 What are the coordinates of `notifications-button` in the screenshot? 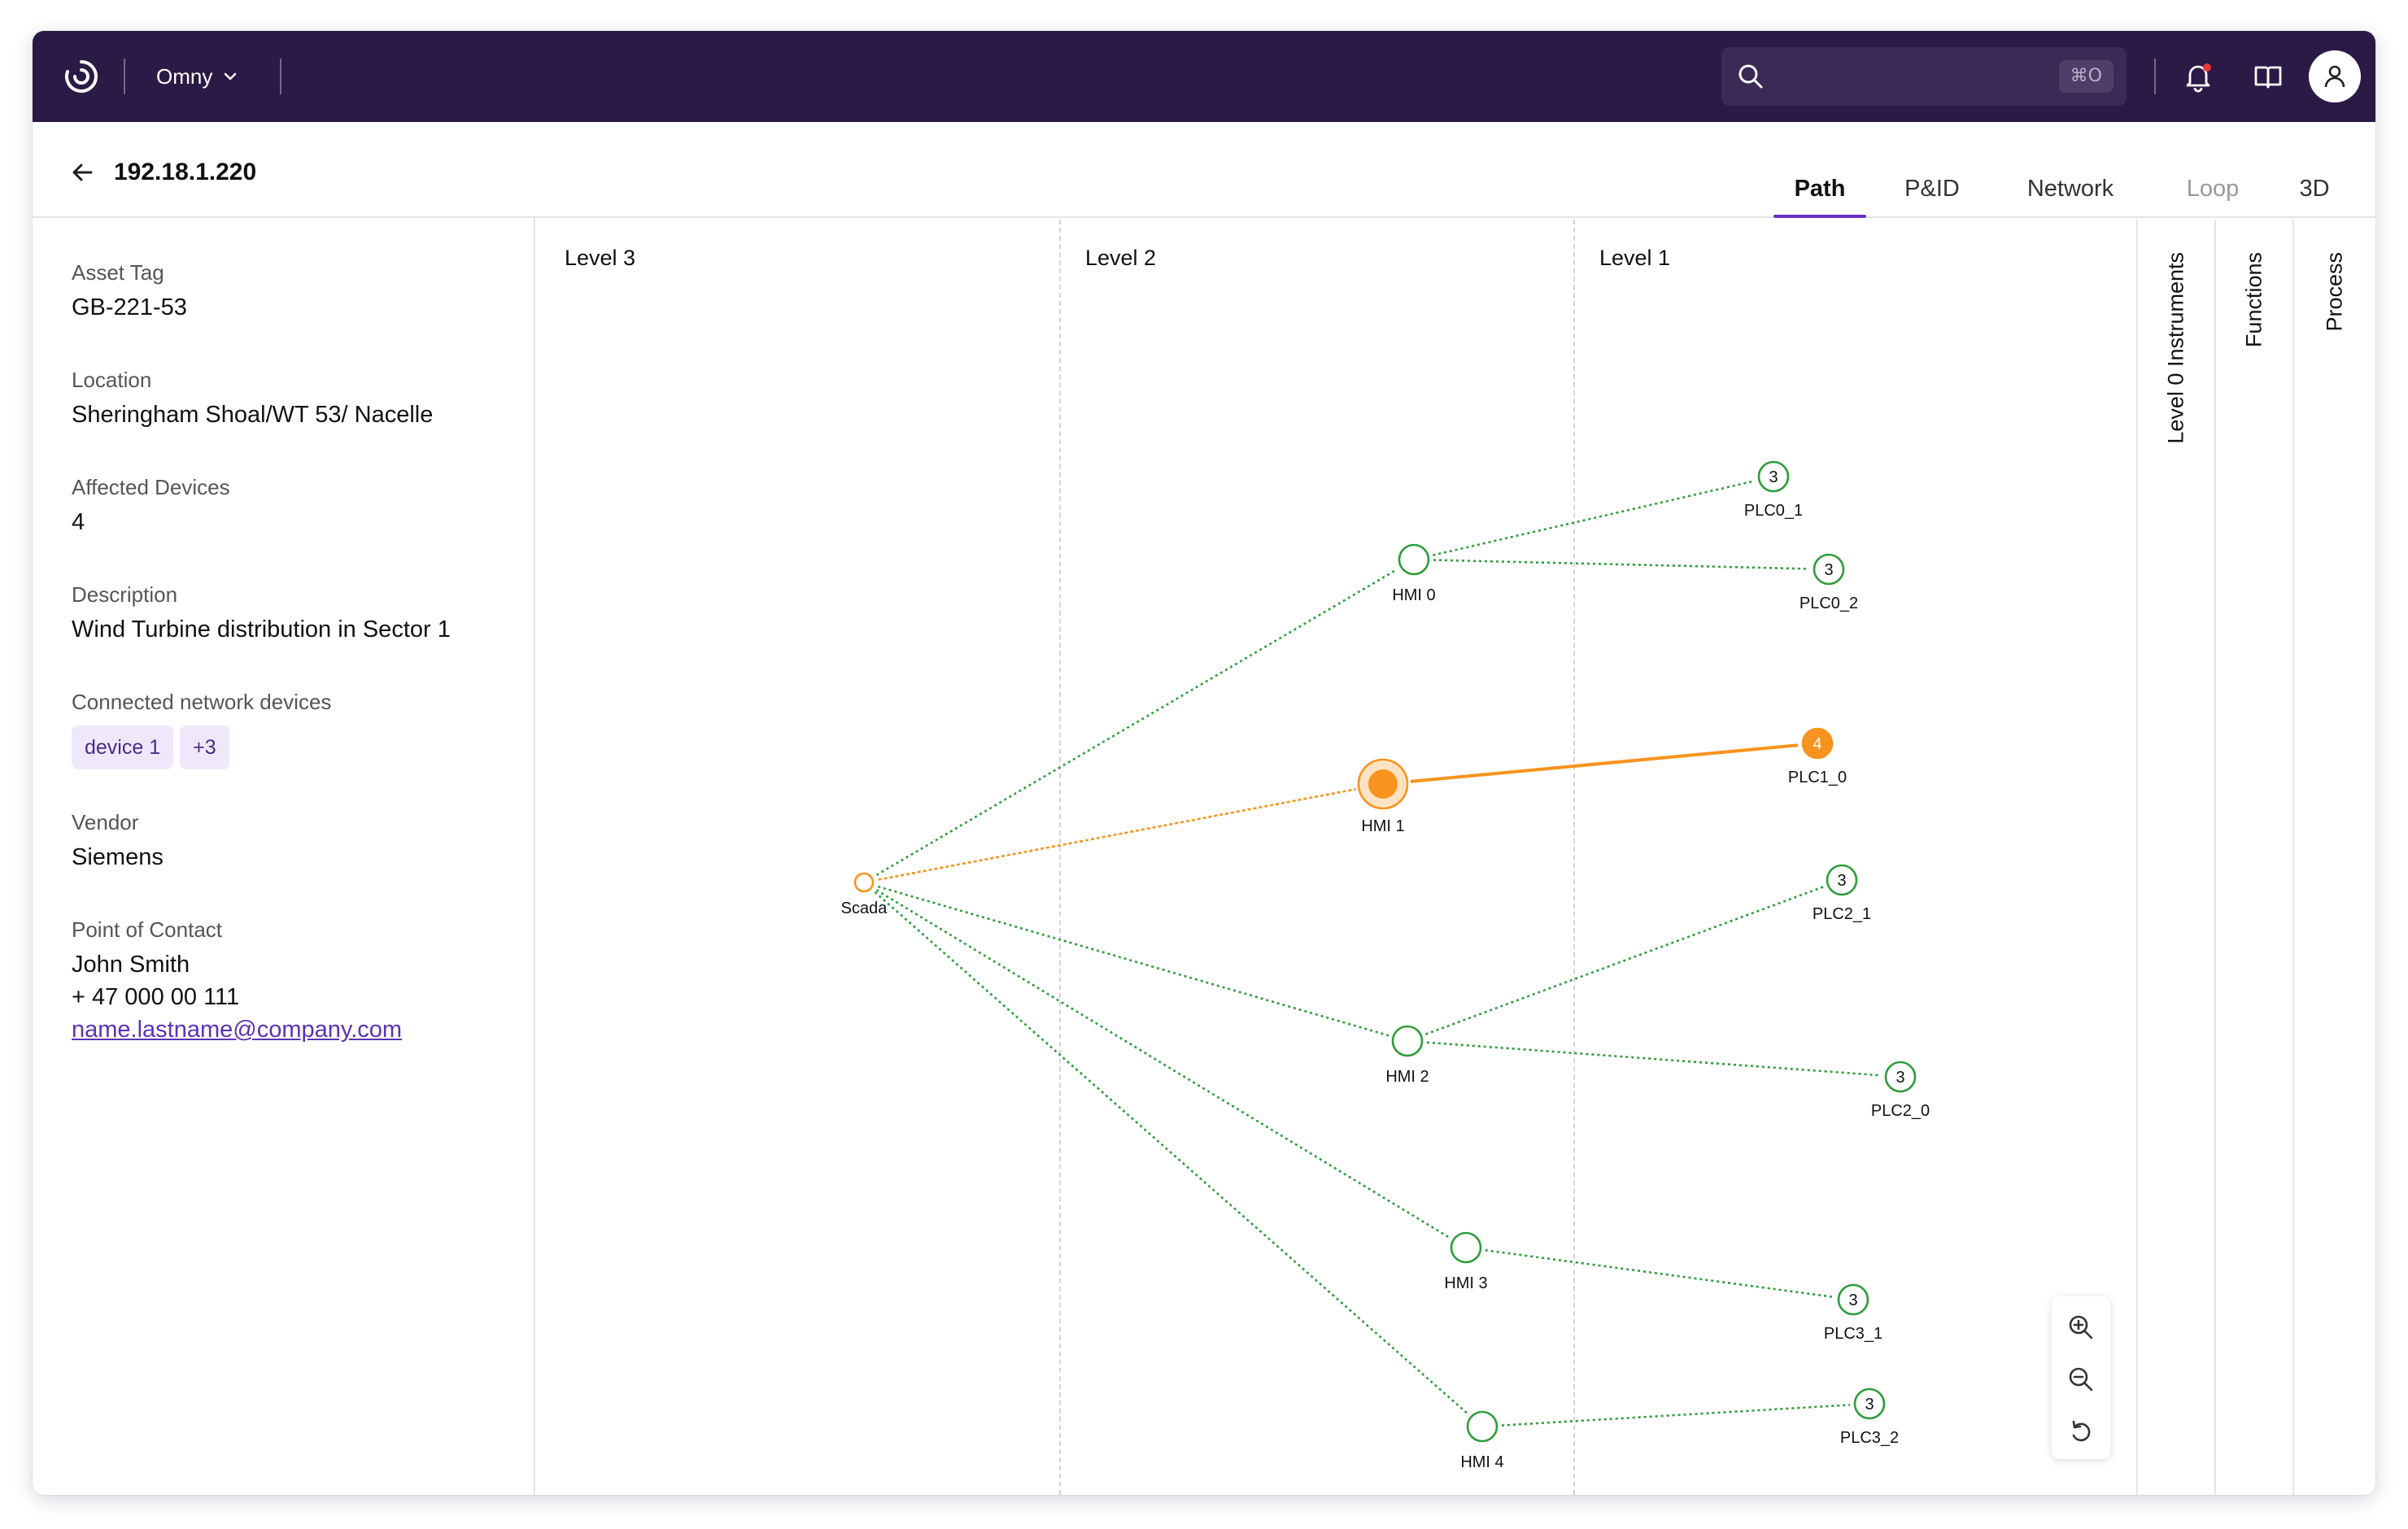 It's located at (2198, 76).